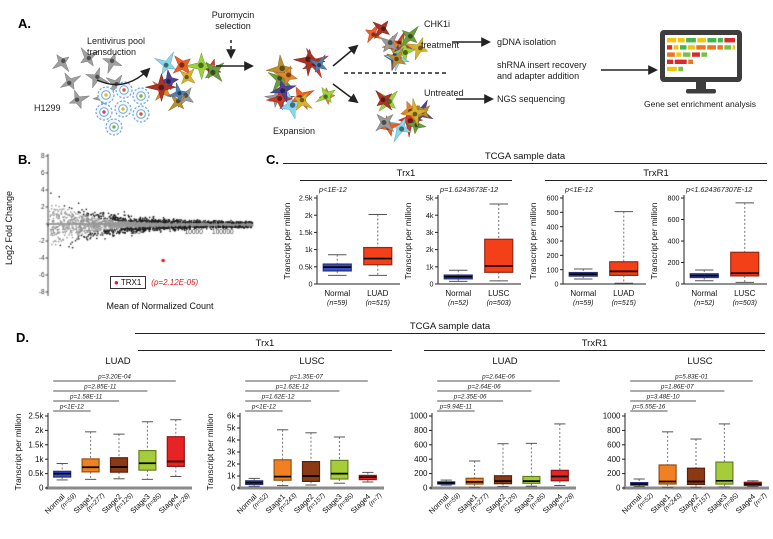 The image size is (773, 539). What do you see at coordinates (656, 174) in the screenshot?
I see `panel-c-gene-trxr1: TrxR1` at bounding box center [656, 174].